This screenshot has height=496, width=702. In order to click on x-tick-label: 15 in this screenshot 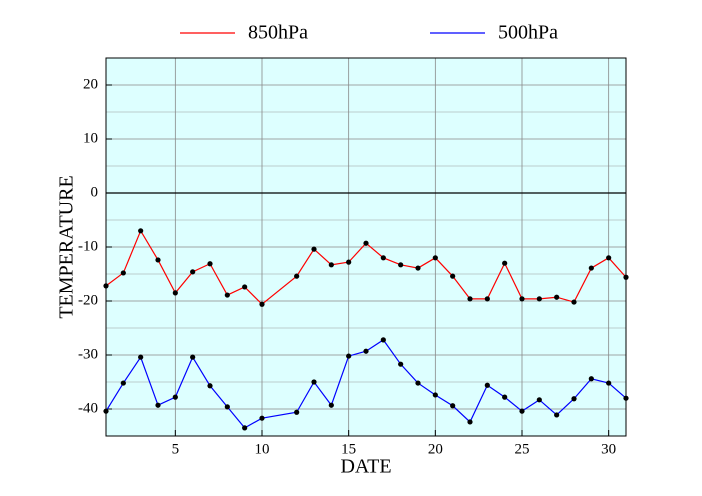, I will do `click(348, 449)`.